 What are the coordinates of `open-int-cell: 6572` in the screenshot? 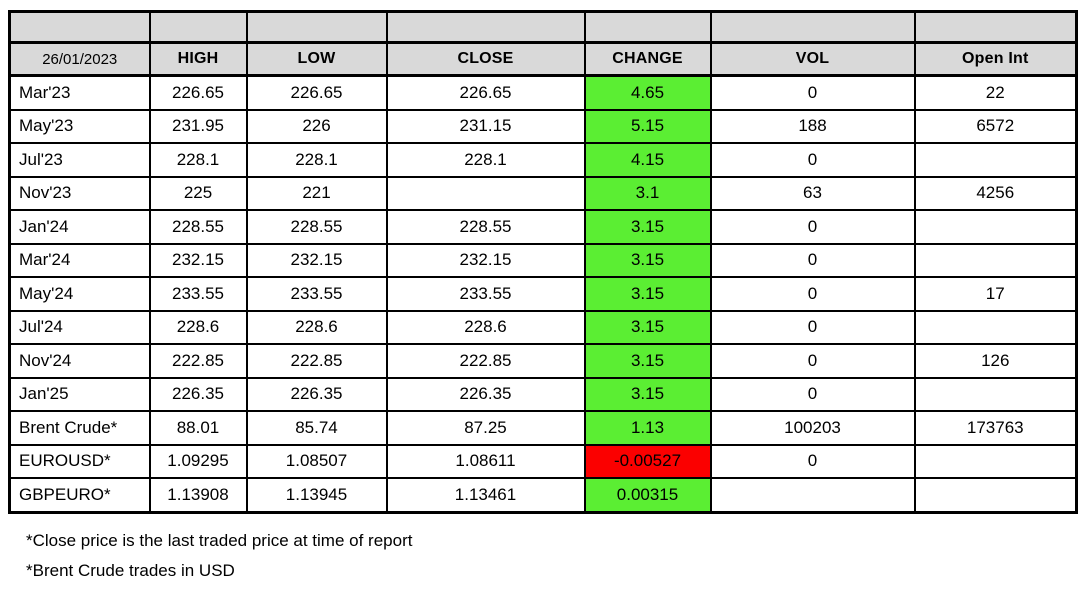 It's located at (995, 126).